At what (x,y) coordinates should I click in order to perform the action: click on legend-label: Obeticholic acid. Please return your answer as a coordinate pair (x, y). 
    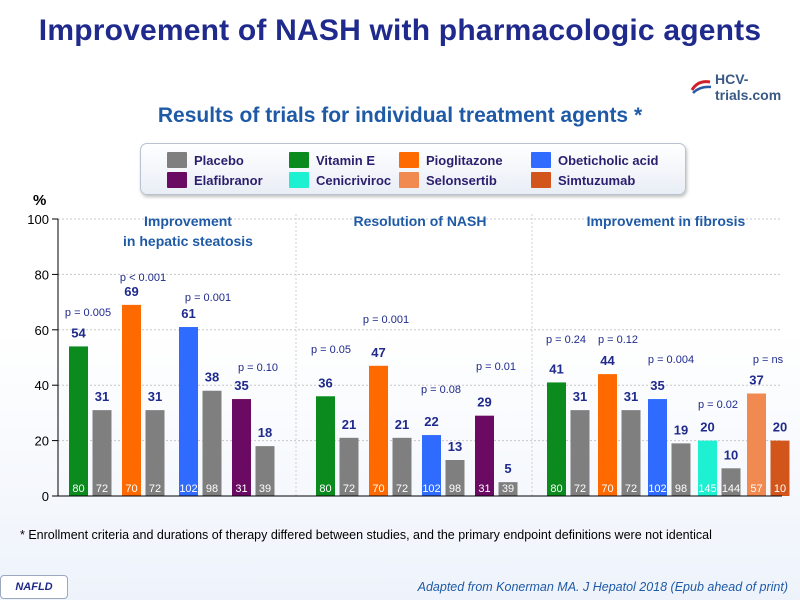
    Looking at the image, I should click on (608, 160).